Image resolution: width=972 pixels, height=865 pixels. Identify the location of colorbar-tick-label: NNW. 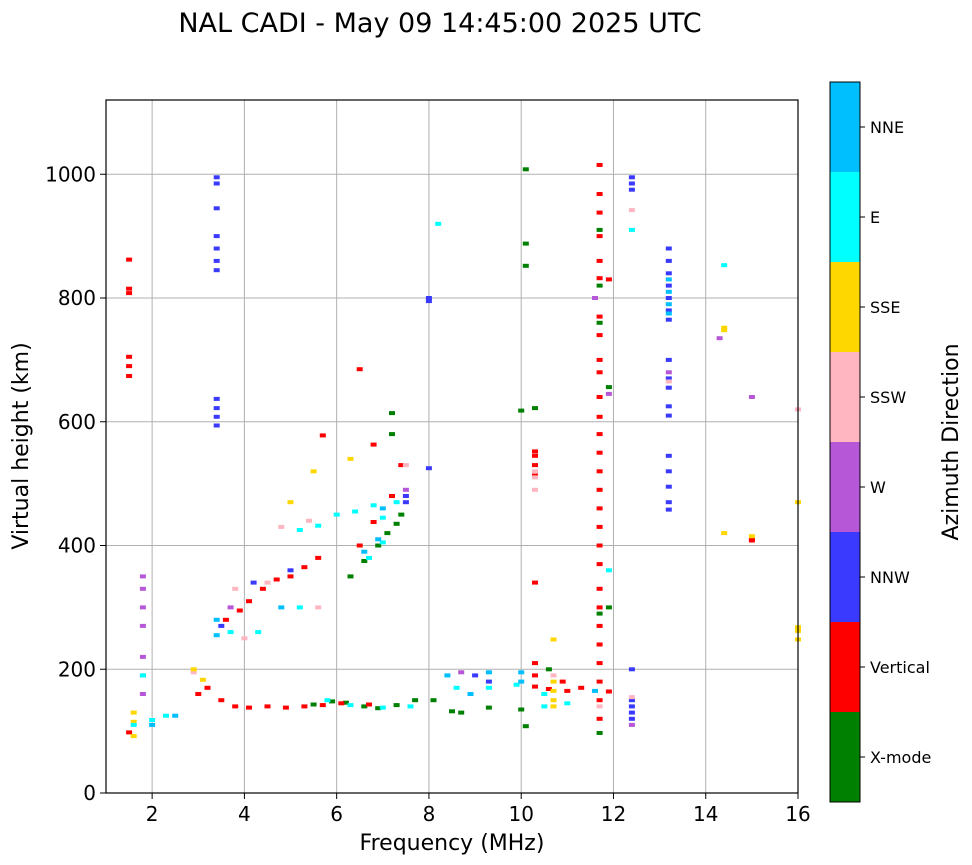
(890, 577).